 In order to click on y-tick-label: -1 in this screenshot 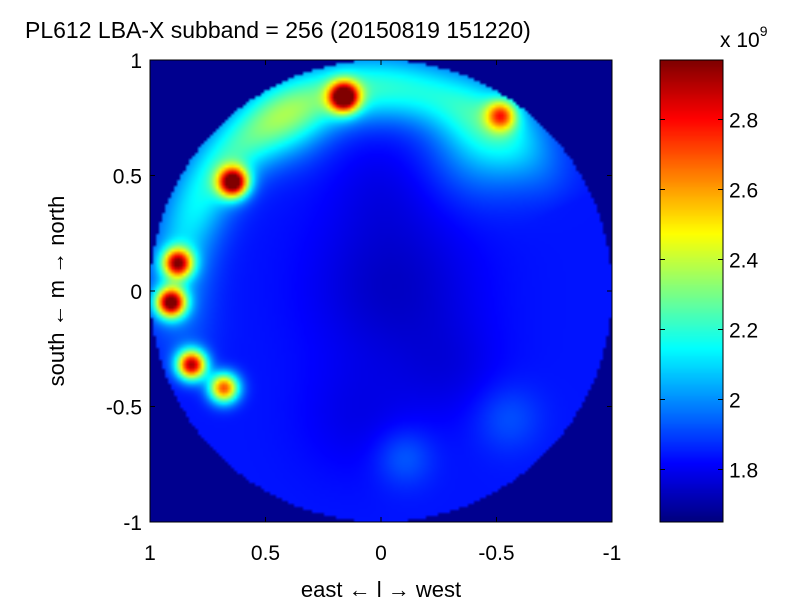, I will do `click(132, 523)`.